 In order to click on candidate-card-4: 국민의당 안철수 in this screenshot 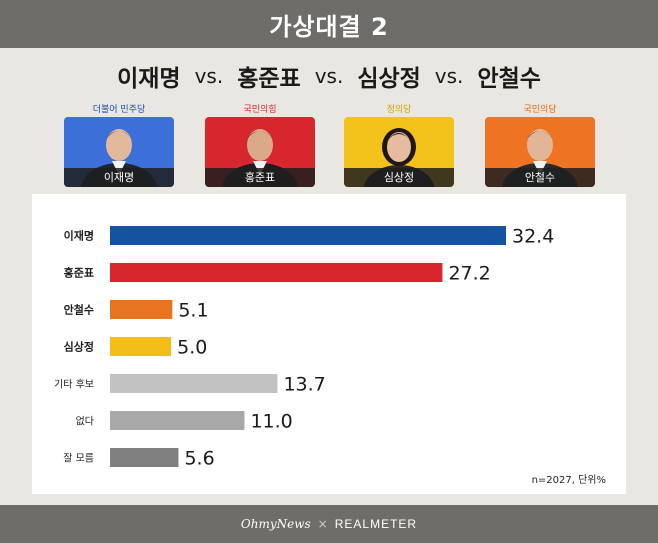, I will do `click(540, 145)`.